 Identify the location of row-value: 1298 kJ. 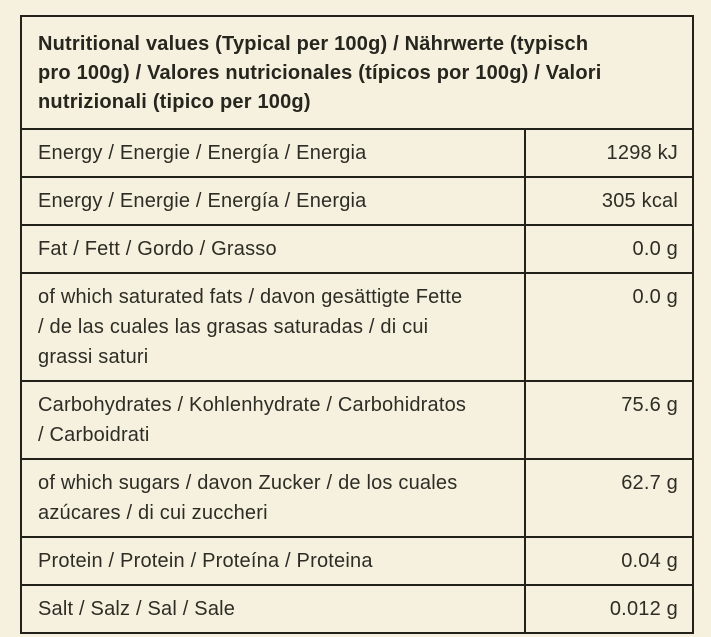
(642, 153).